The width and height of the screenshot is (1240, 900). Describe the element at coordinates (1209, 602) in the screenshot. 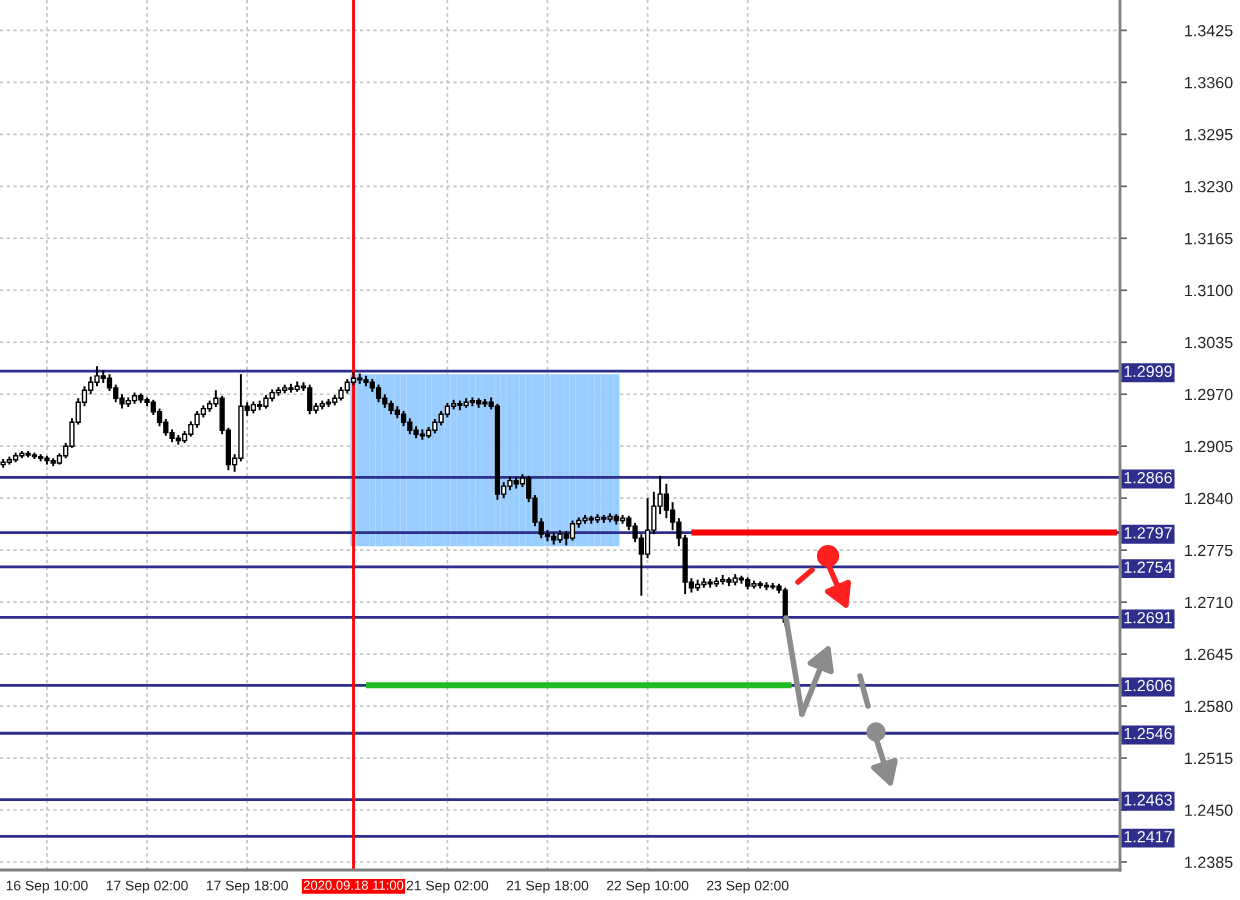

I see `y-tick-label: 1.2710` at that location.